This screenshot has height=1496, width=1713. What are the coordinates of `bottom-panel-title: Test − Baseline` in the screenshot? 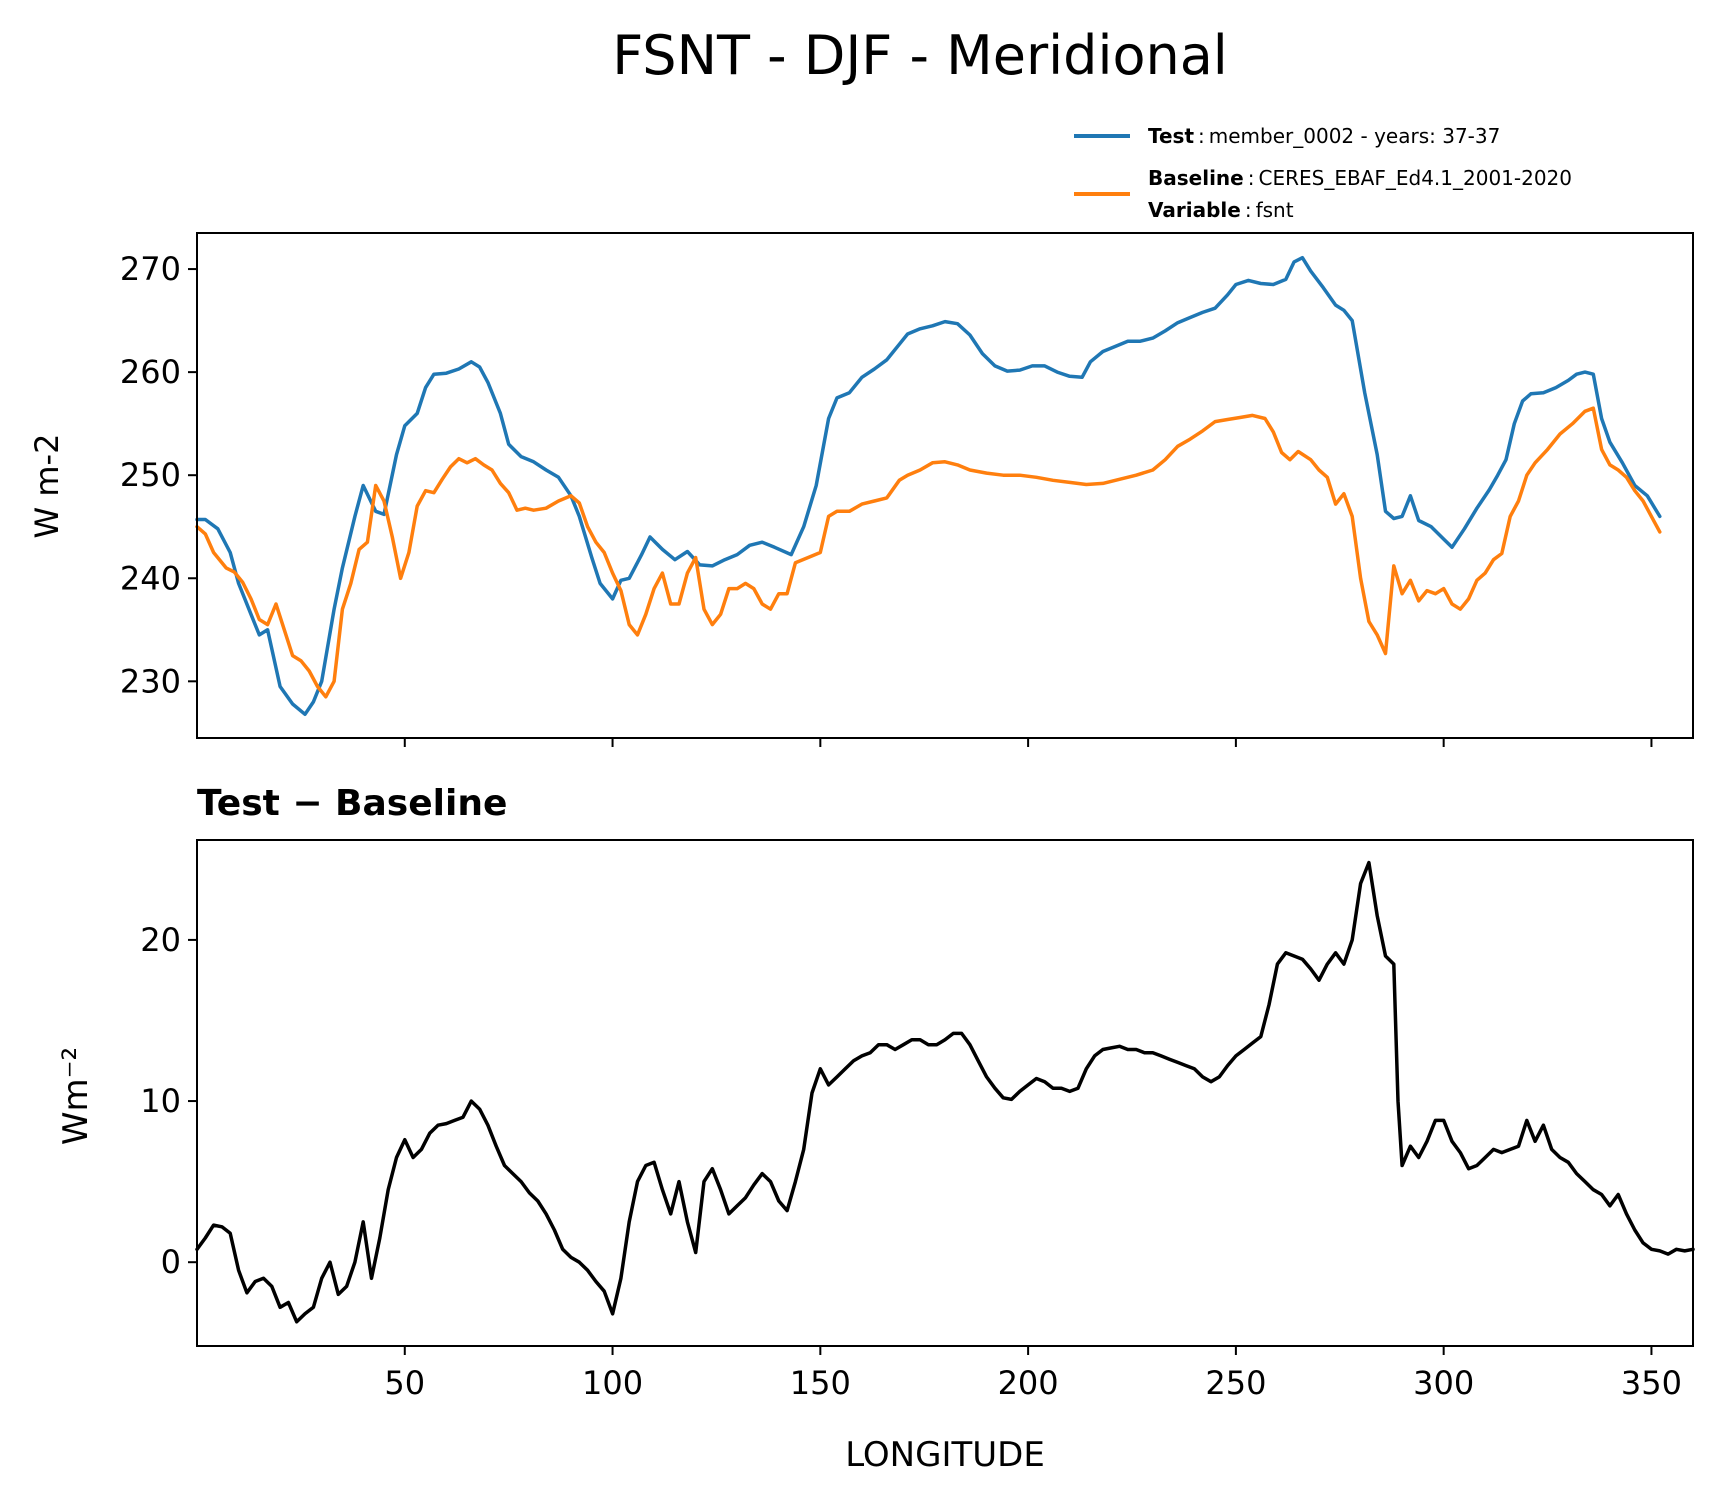 It's located at (352, 803).